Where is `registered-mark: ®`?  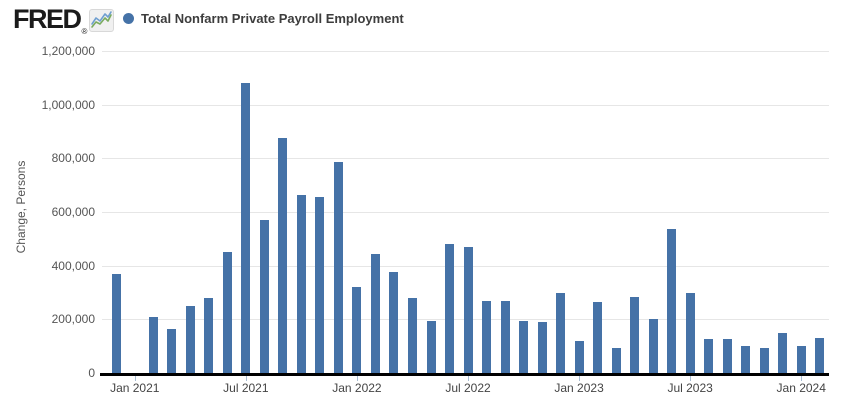
registered-mark: ® is located at coordinates (84, 31).